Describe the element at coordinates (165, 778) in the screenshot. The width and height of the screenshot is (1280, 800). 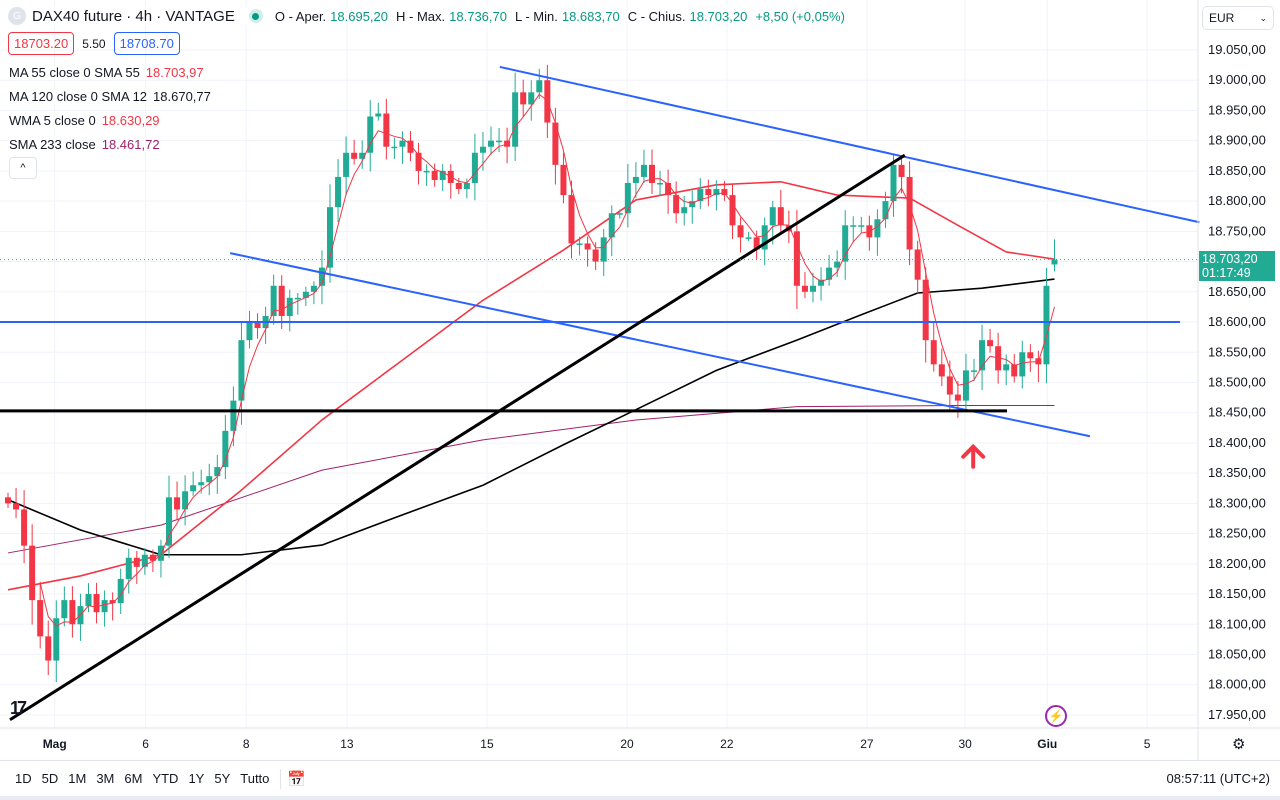
I see `timeframe-ytd: YTD` at that location.